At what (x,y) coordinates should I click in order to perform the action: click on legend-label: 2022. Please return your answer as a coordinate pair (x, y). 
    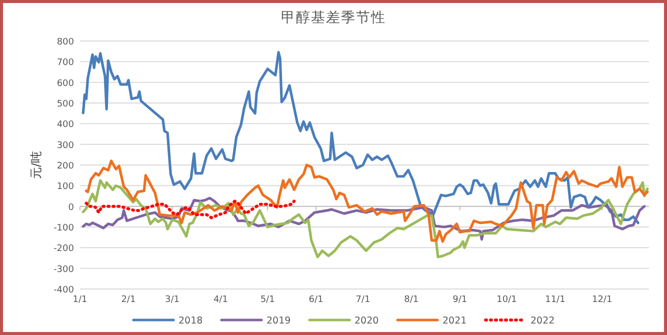
    Looking at the image, I should click on (542, 321).